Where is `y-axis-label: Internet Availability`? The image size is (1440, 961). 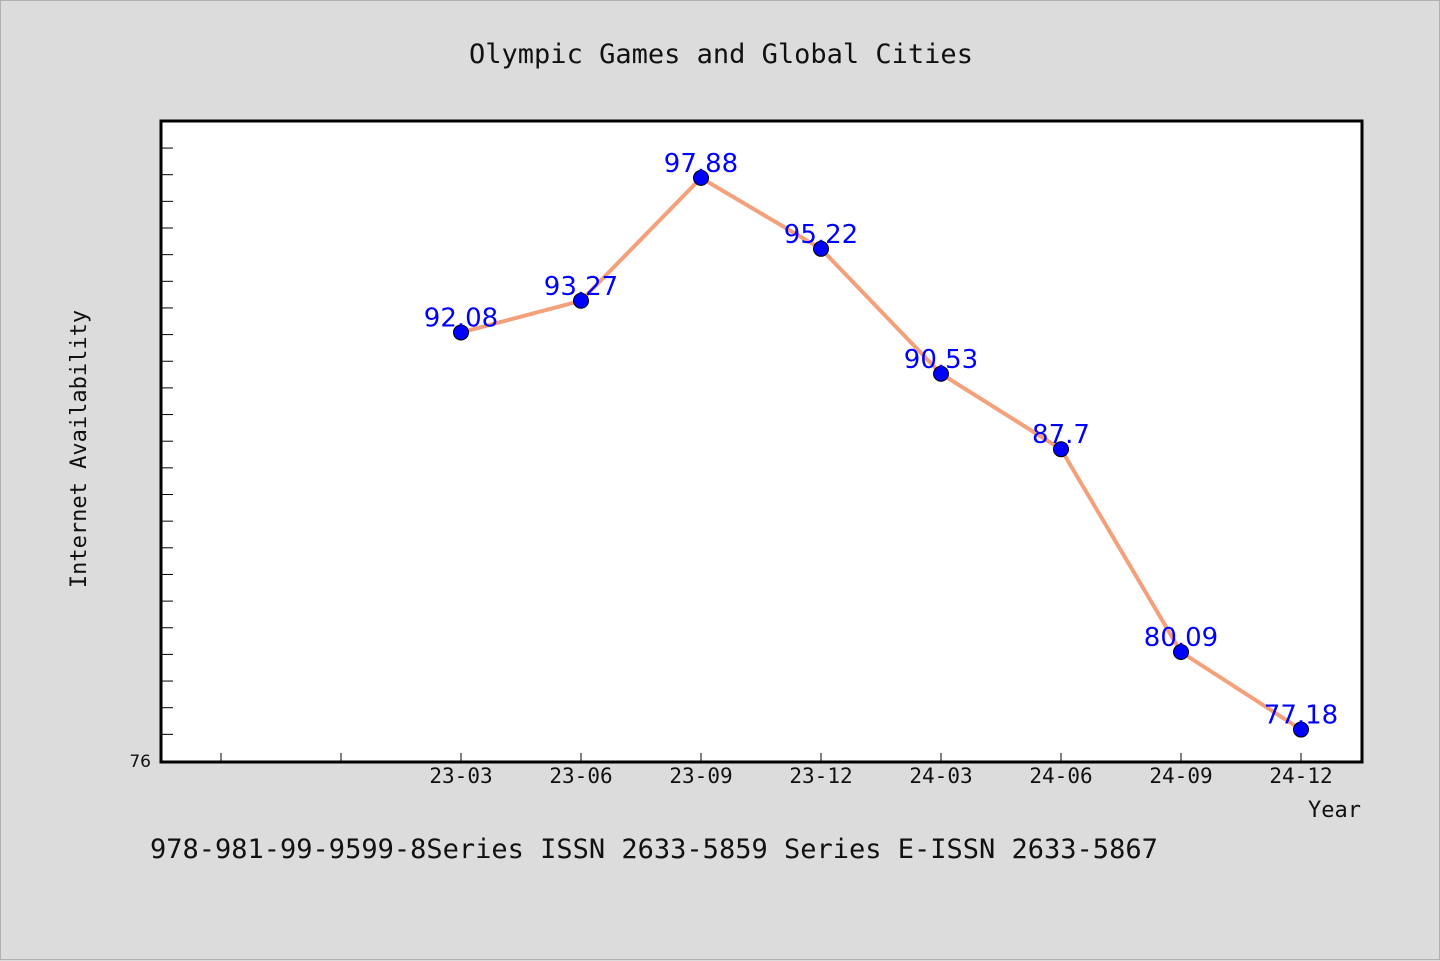
y-axis-label: Internet Availability is located at coordinates (79, 449).